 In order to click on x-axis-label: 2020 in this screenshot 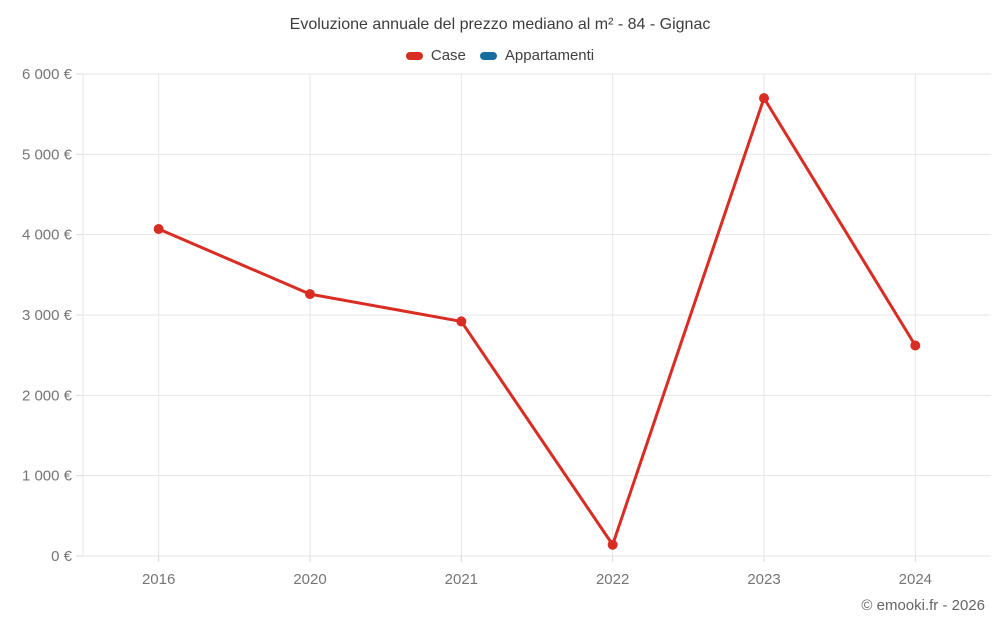, I will do `click(309, 579)`.